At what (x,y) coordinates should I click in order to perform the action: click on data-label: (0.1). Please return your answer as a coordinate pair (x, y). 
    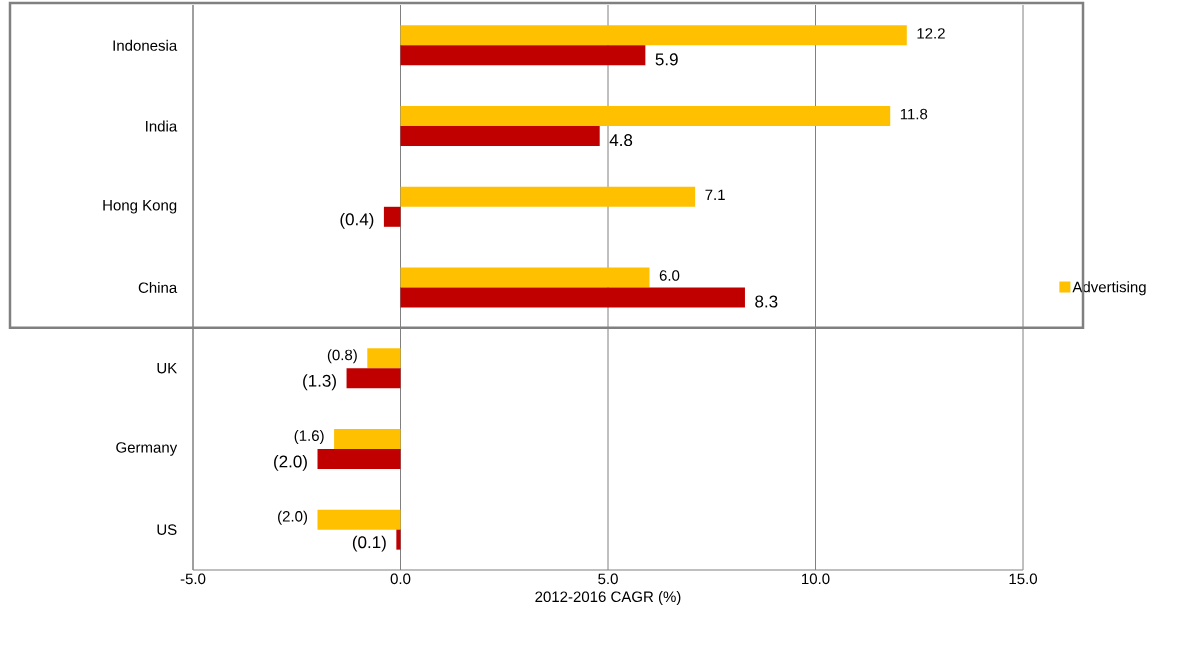
    Looking at the image, I should click on (369, 543).